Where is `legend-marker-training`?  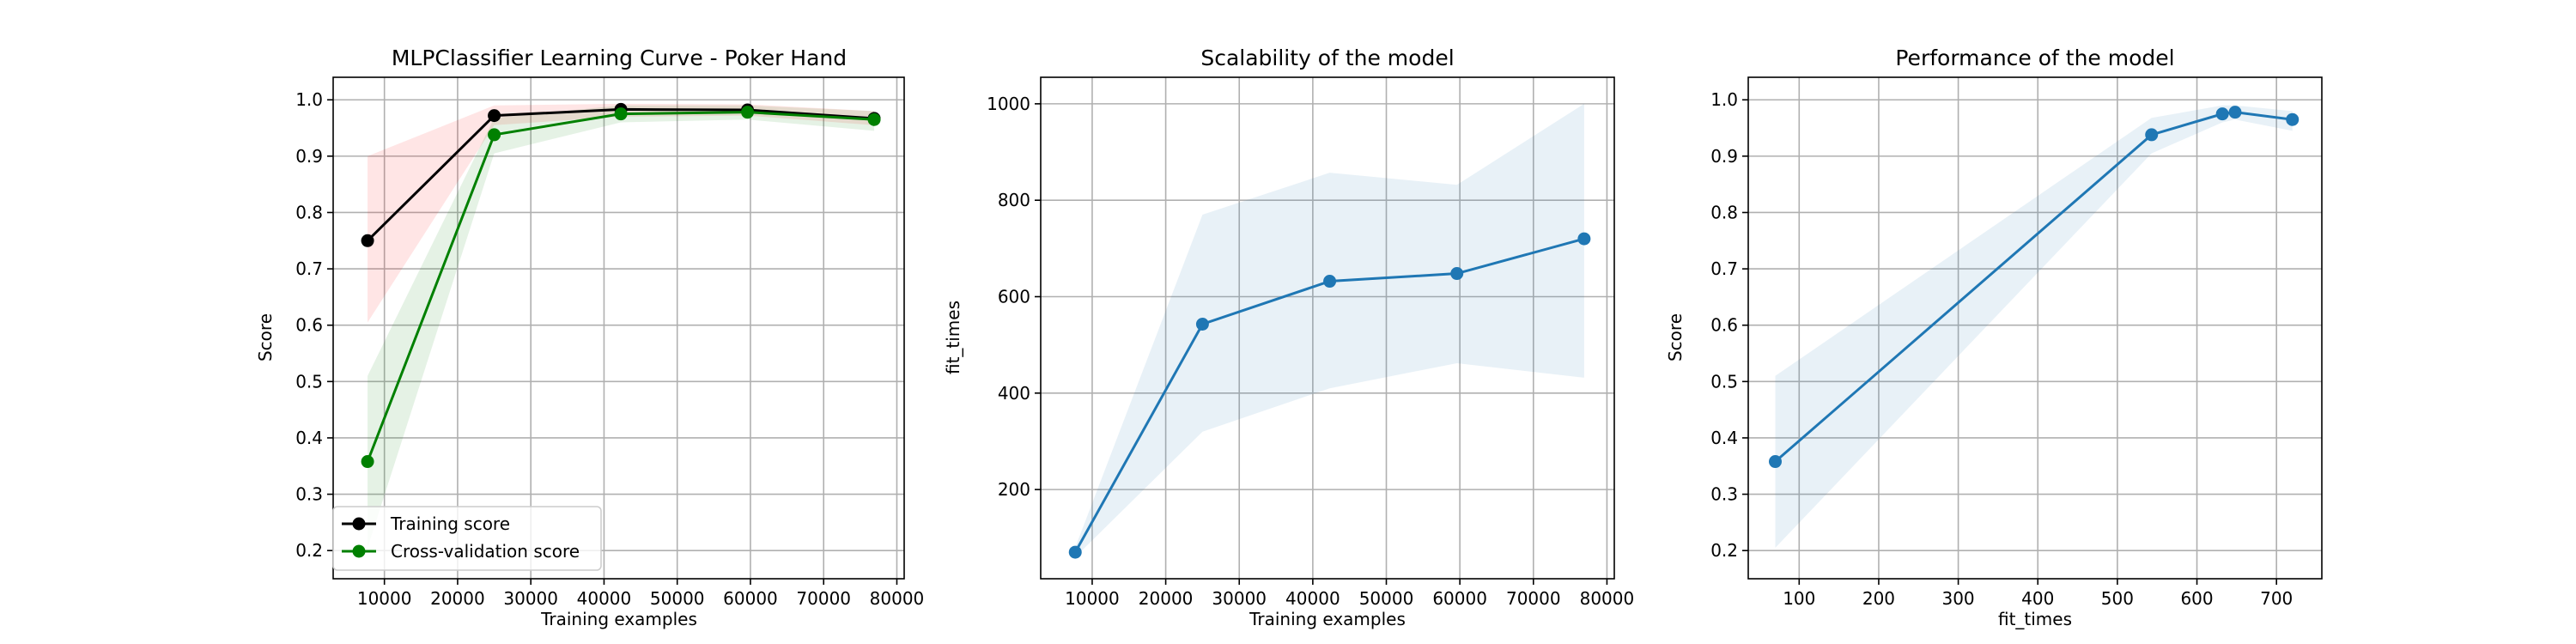
legend-marker-training is located at coordinates (359, 524).